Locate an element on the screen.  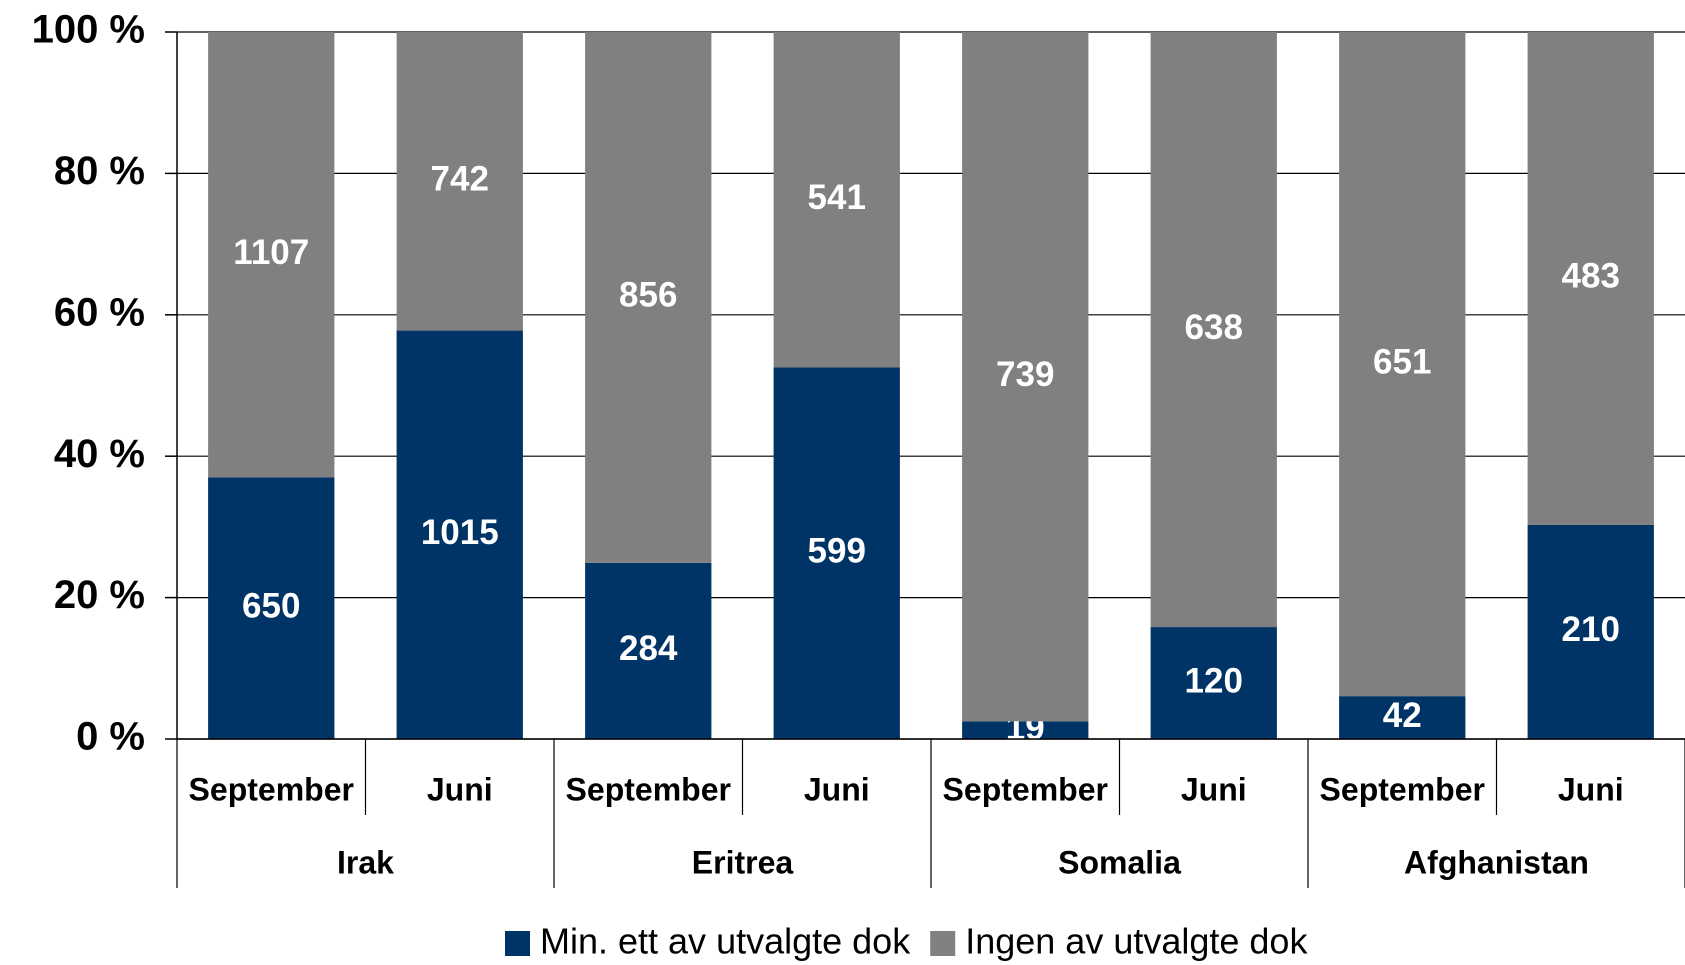
value-label: 541 is located at coordinates (837, 197).